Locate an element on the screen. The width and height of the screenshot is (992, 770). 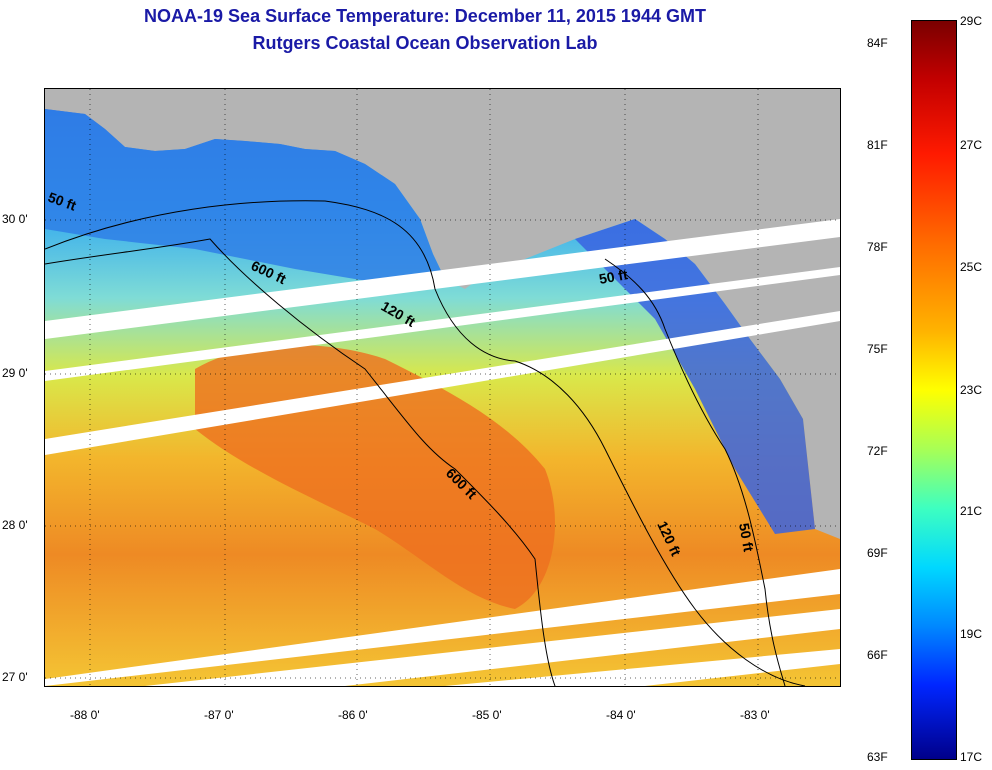
colorbar-celsius-label: 29C is located at coordinates (971, 21).